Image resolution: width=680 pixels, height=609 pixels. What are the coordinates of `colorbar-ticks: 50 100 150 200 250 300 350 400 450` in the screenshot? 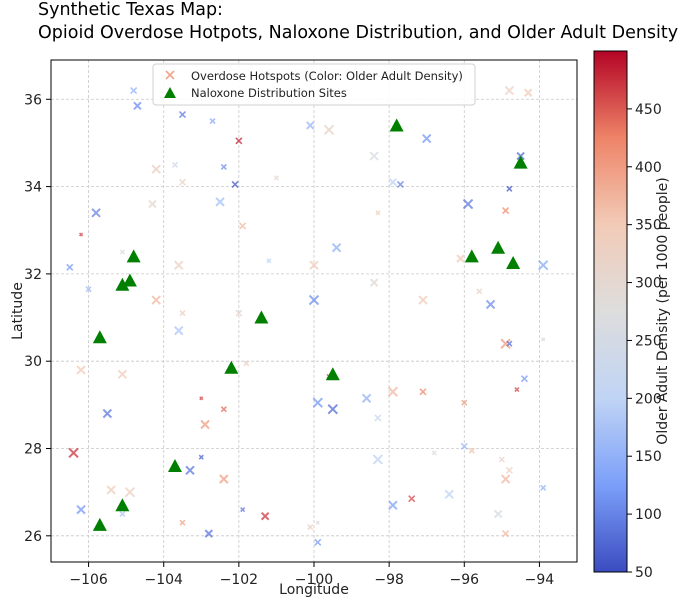 It's located at (644, 341).